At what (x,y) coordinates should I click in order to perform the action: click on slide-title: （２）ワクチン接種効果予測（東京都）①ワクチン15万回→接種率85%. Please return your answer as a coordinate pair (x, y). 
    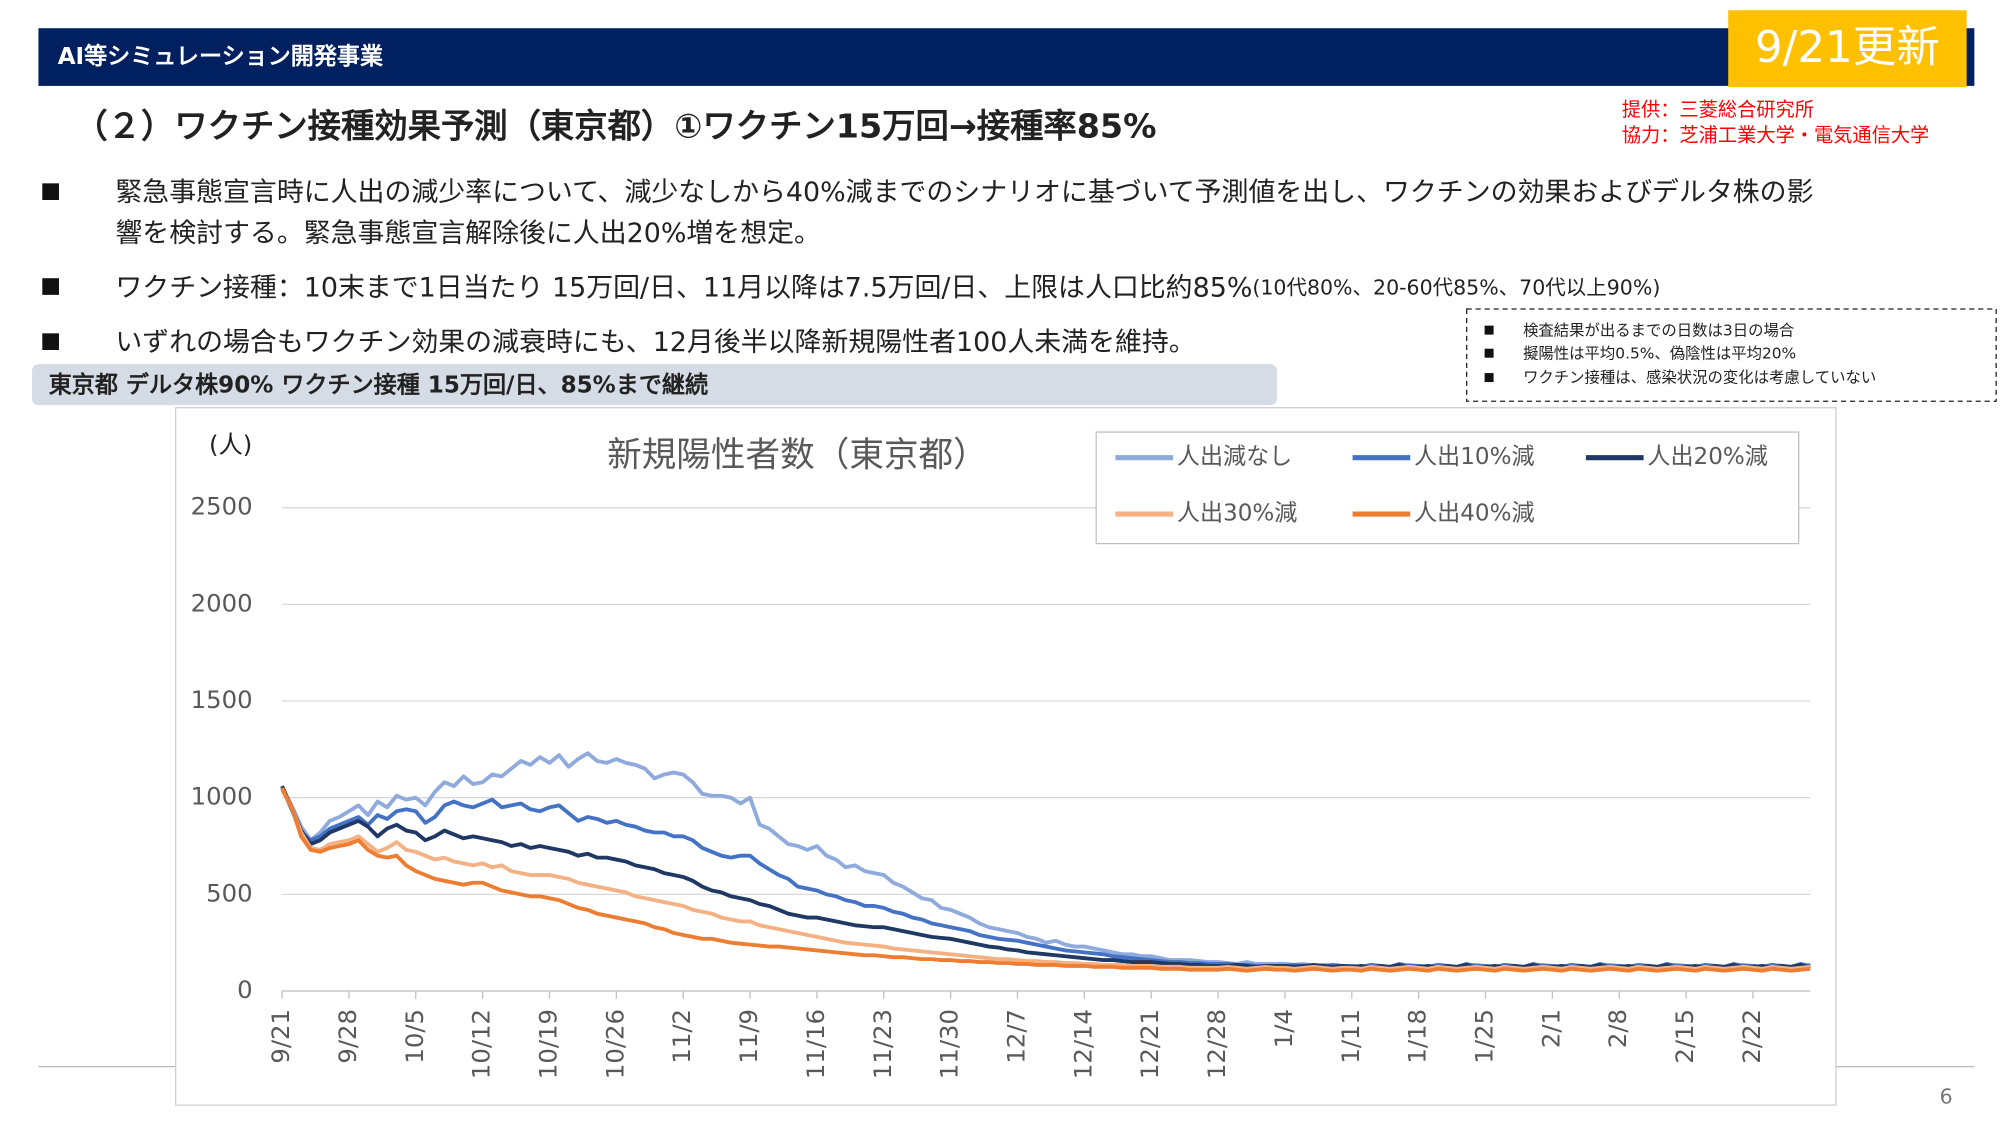
    Looking at the image, I should click on (615, 126).